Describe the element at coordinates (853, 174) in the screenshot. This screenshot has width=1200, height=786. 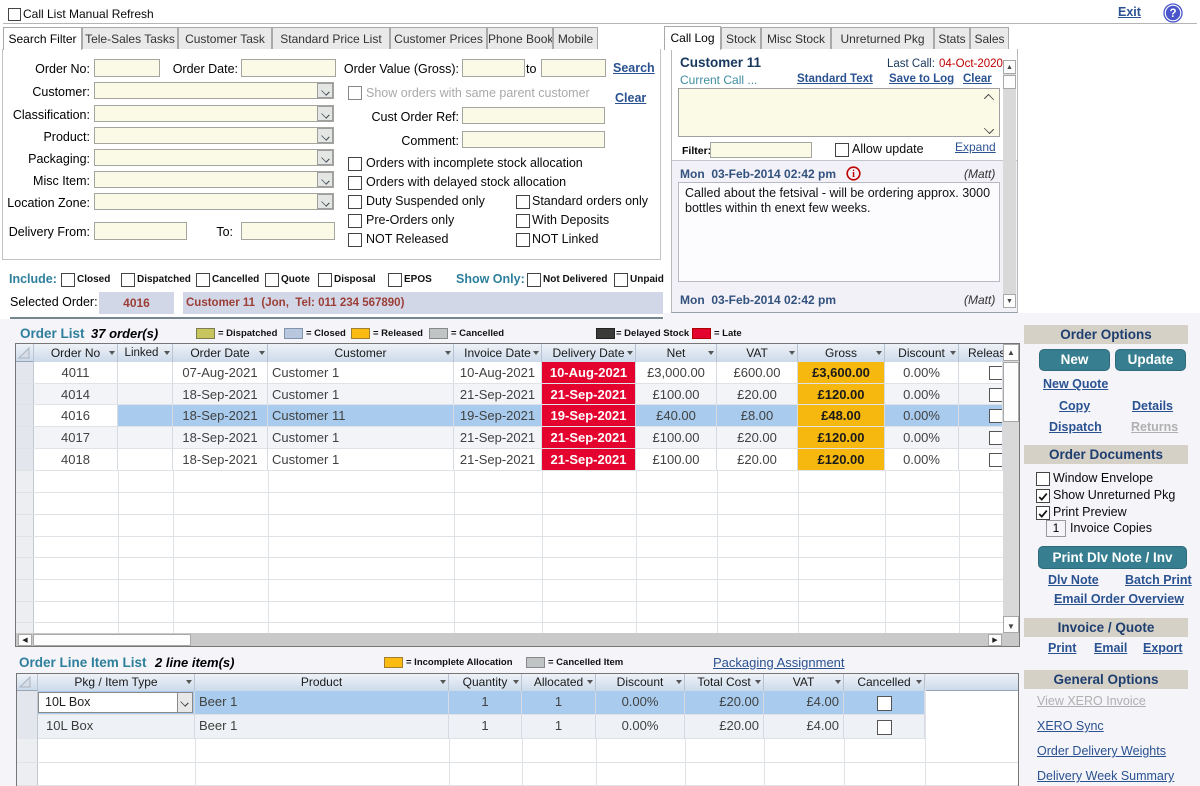
I see `svg-text: i` at that location.